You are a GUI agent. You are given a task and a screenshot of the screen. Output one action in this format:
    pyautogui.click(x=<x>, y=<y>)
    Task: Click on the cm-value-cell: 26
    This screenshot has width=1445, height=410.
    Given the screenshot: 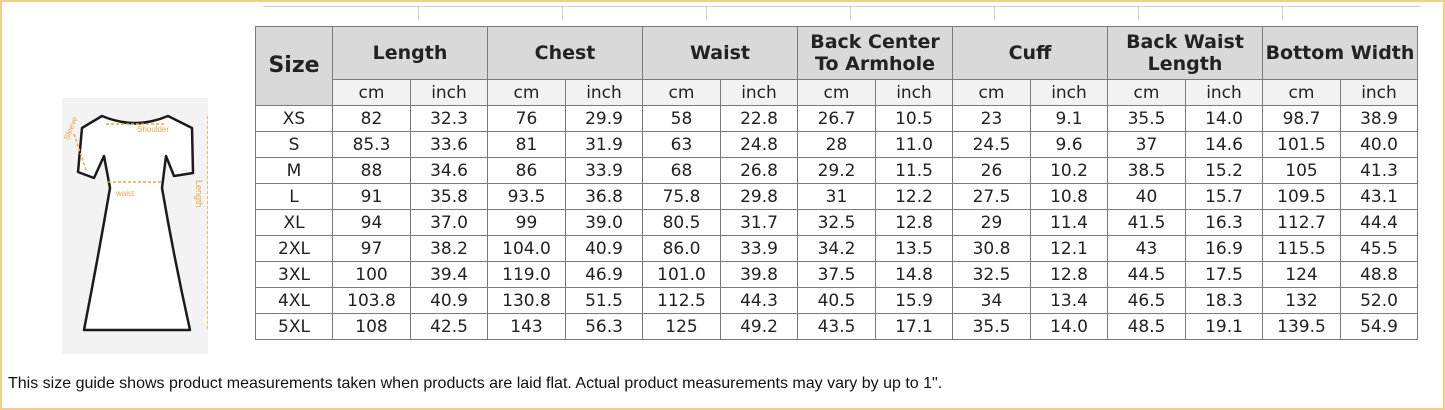 What is the action you would take?
    pyautogui.click(x=991, y=170)
    